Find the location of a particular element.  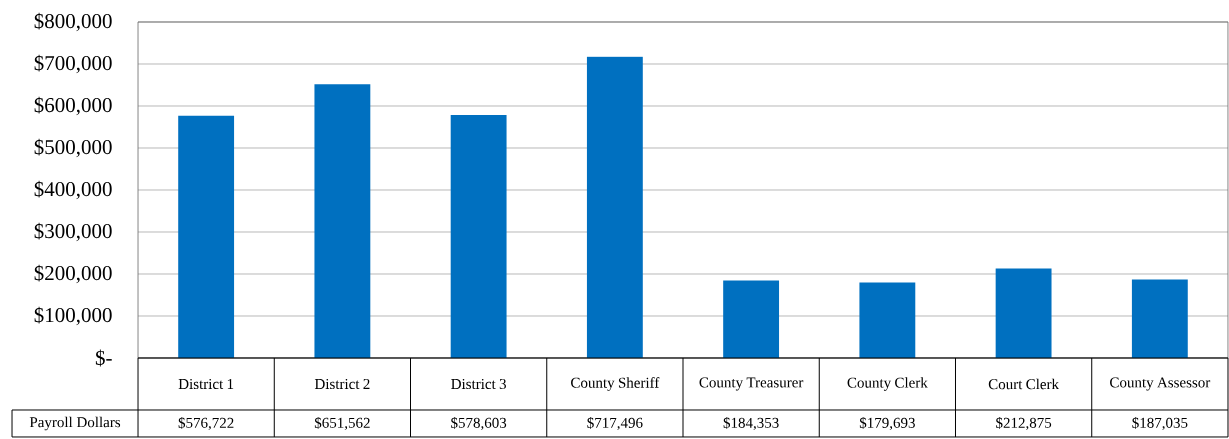

text: Payroll Dollars is located at coordinates (75, 423).